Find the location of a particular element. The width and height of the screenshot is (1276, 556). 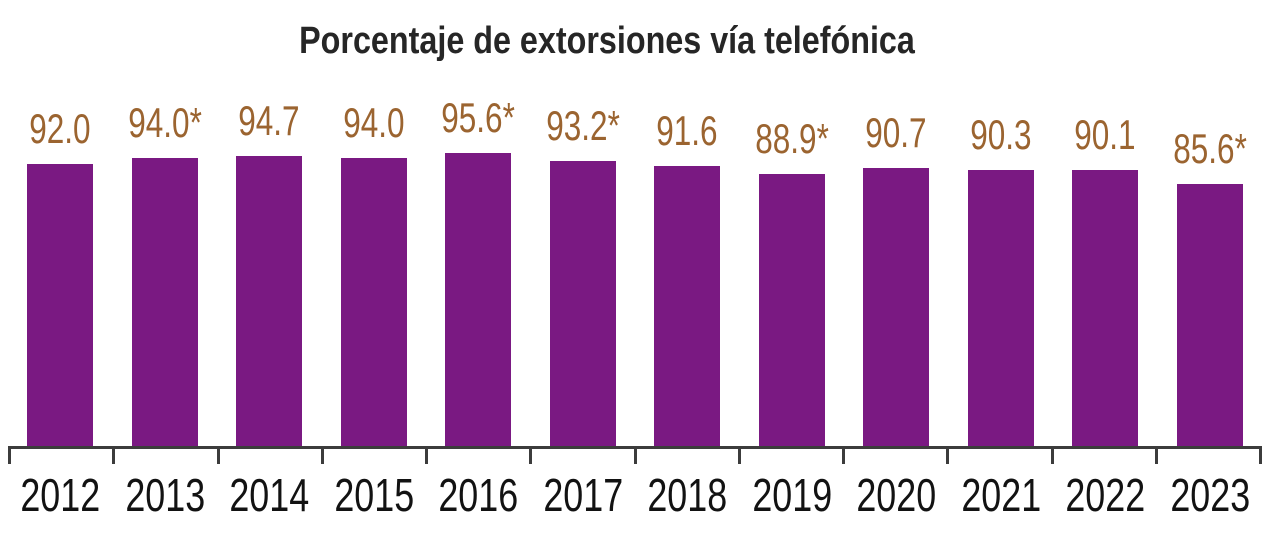

bar-column: 94.0 is located at coordinates (374, 272).